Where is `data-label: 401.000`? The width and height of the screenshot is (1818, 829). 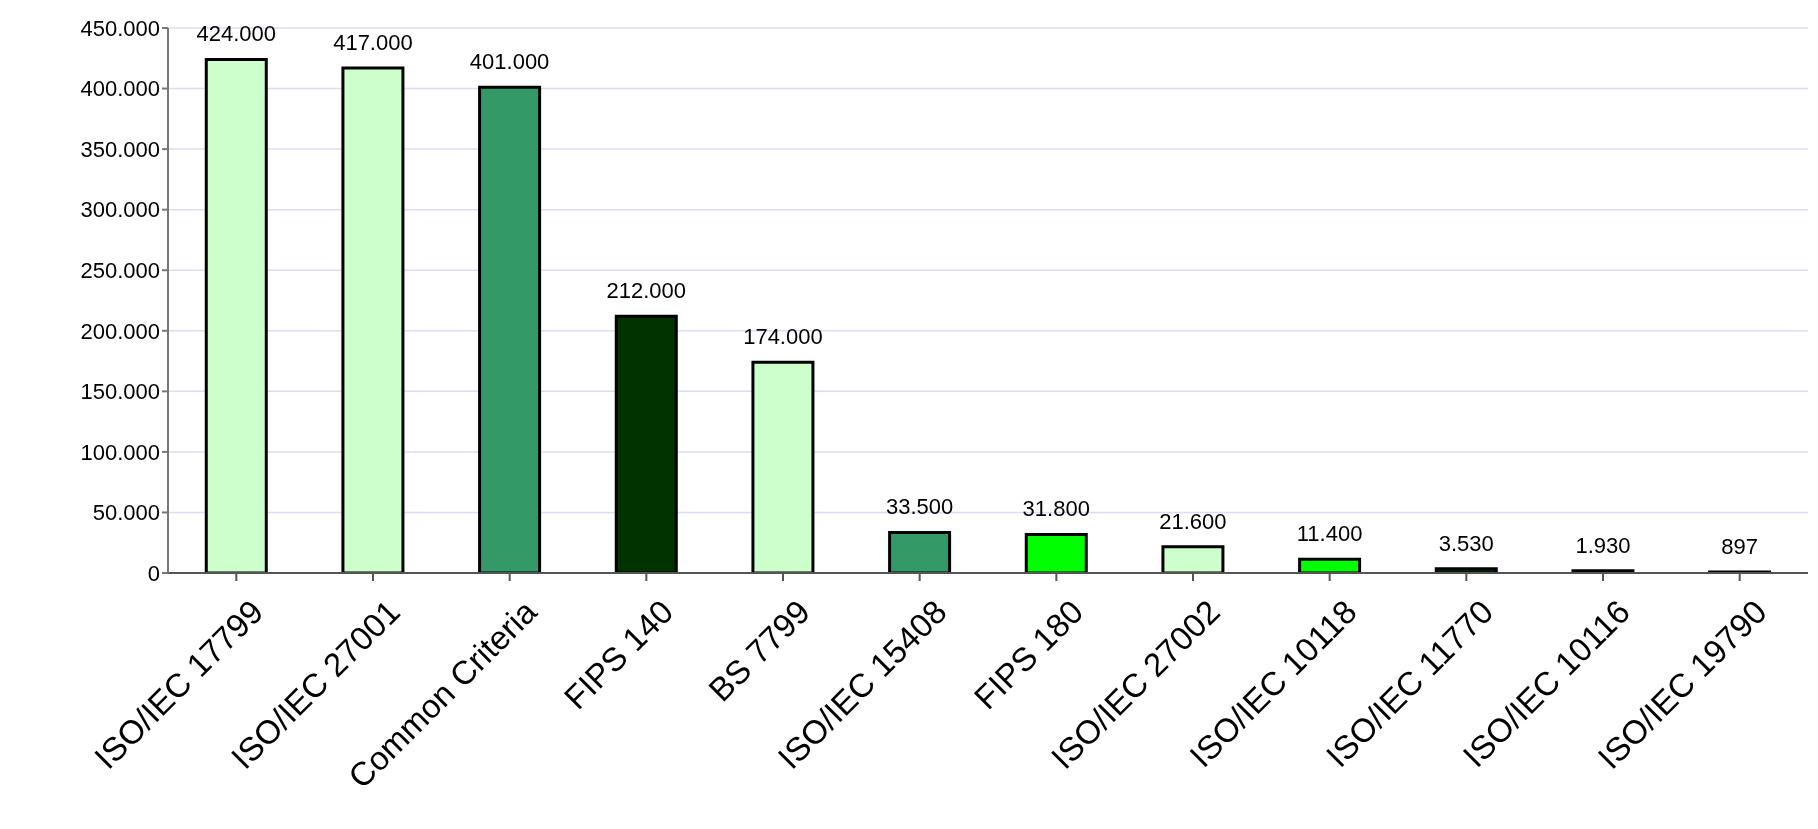 data-label: 401.000 is located at coordinates (509, 62).